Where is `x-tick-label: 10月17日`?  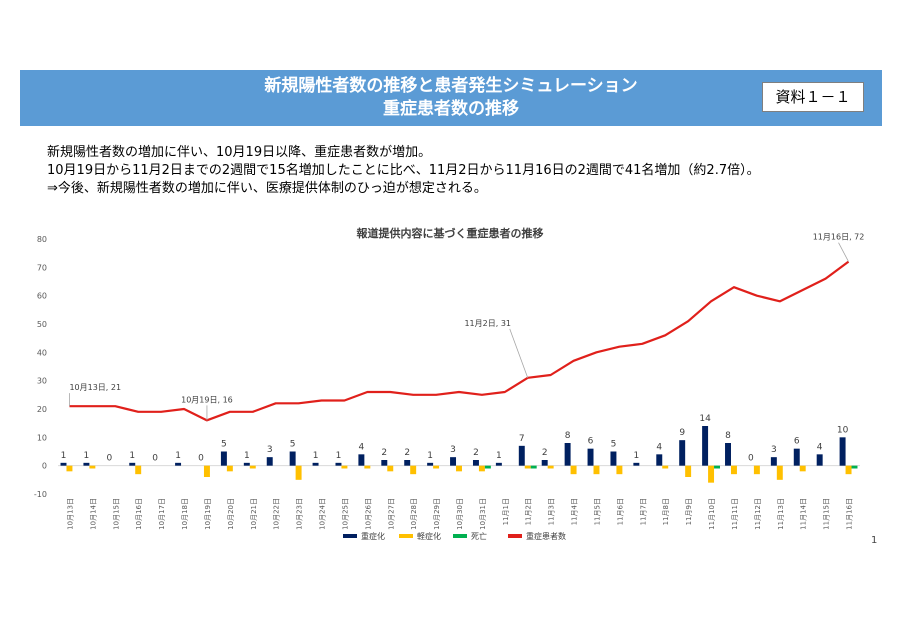 x-tick-label: 10月17日 is located at coordinates (162, 514).